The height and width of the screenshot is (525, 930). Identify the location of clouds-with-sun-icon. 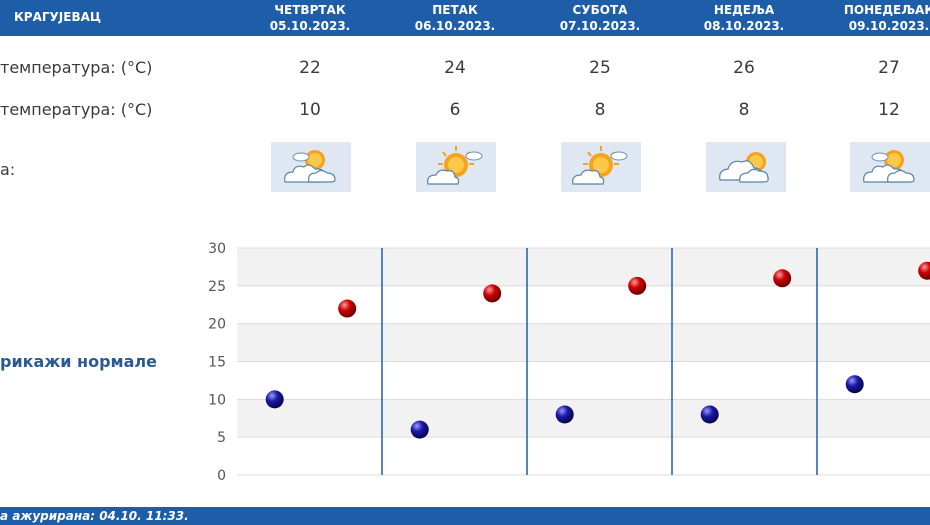
(746, 167).